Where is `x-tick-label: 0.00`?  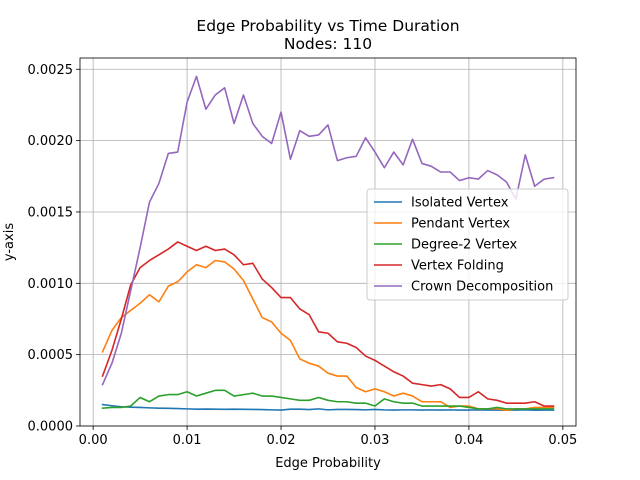 x-tick-label: 0.00 is located at coordinates (93, 440).